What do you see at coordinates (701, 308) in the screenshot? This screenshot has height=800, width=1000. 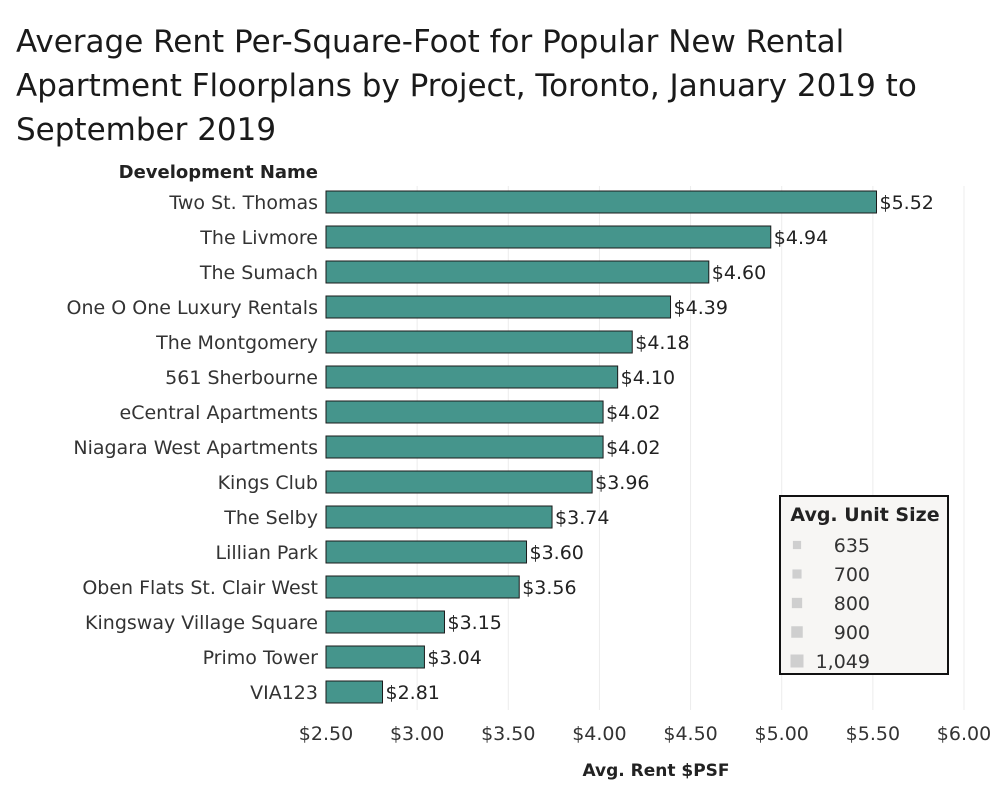 I see `value-label: $4.39` at bounding box center [701, 308].